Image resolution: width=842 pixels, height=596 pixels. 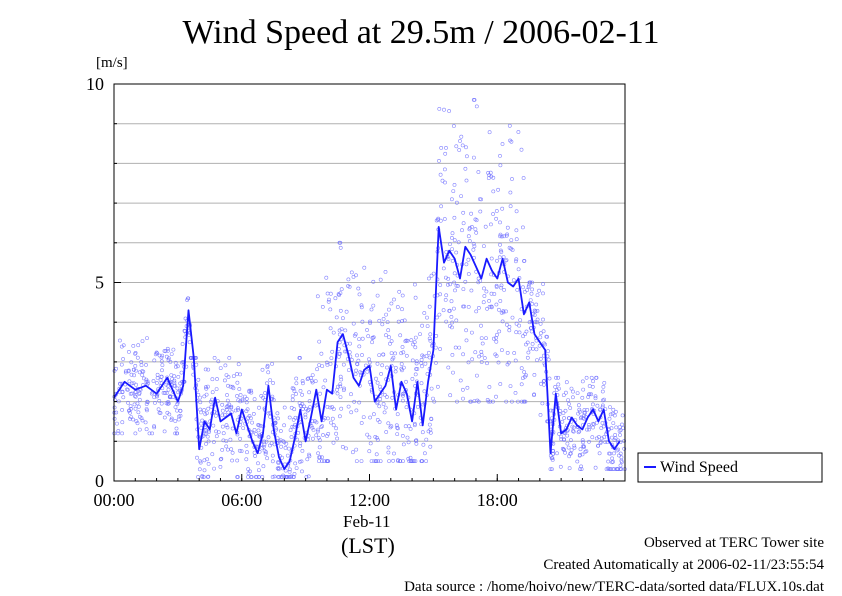 I want to click on x-tick-label: 18:00, so click(x=497, y=500).